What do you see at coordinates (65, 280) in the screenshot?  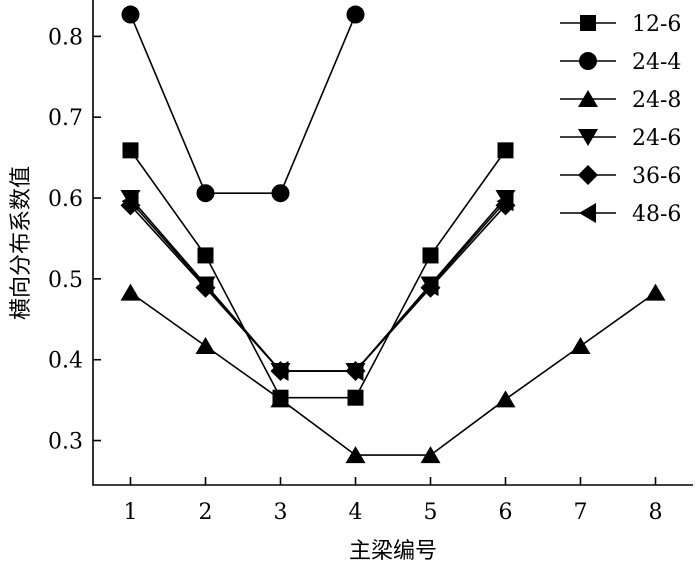 I see `y-tick-label: 0.5` at bounding box center [65, 280].